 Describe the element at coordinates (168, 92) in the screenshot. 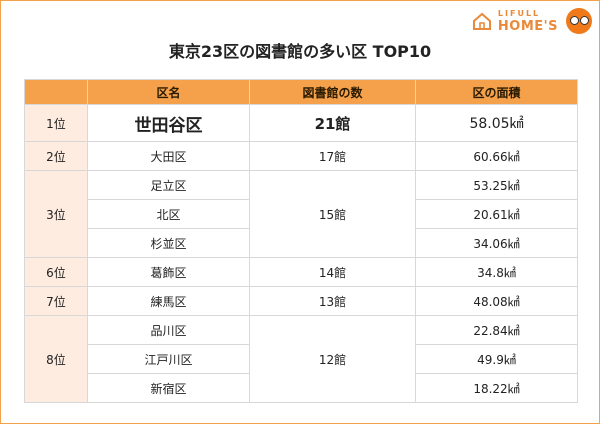

I see `ward-header: 区名` at that location.